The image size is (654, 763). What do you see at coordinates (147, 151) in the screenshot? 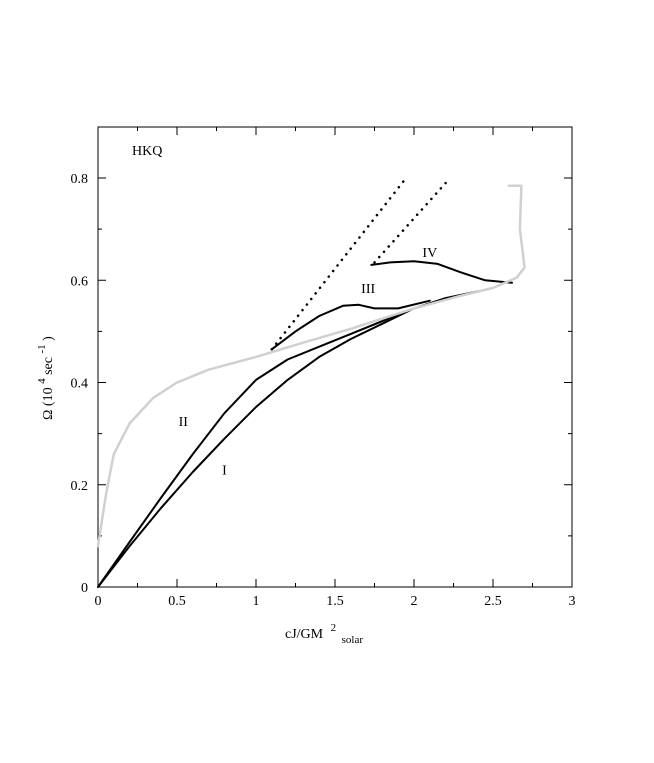
I see `panel-label: HKQ` at bounding box center [147, 151].